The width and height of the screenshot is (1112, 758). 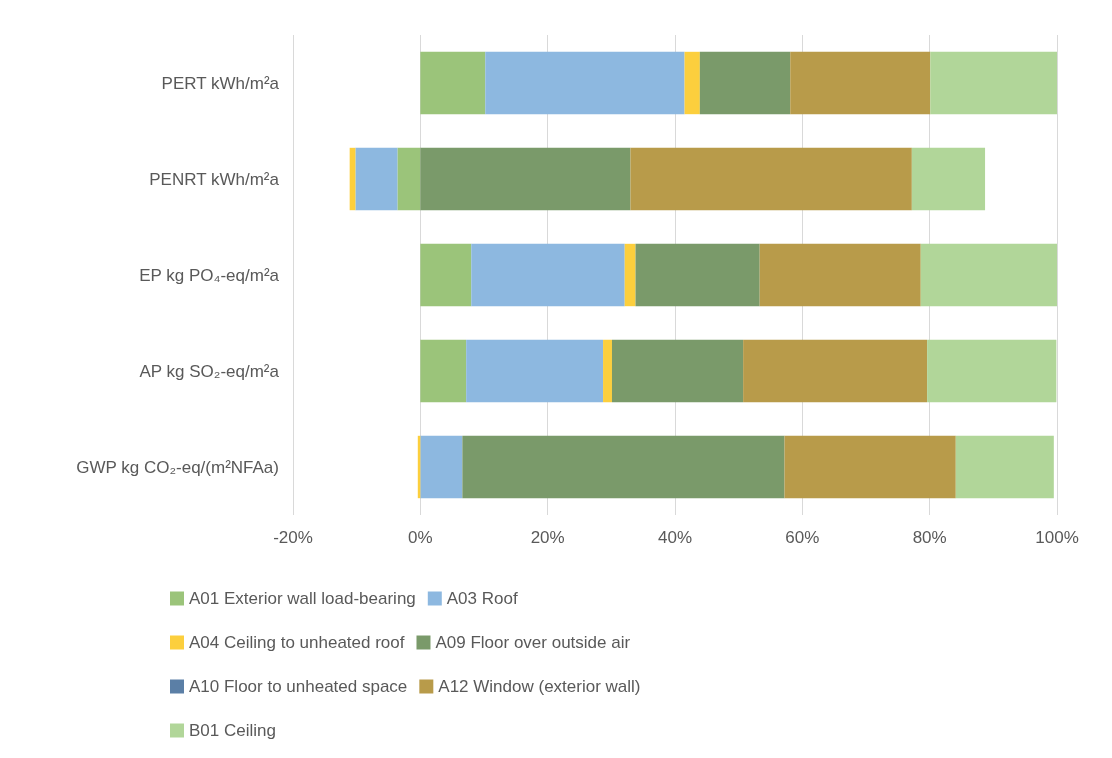 I want to click on y-tick-label: EP kg PO₄-eq/m²a, so click(x=209, y=275).